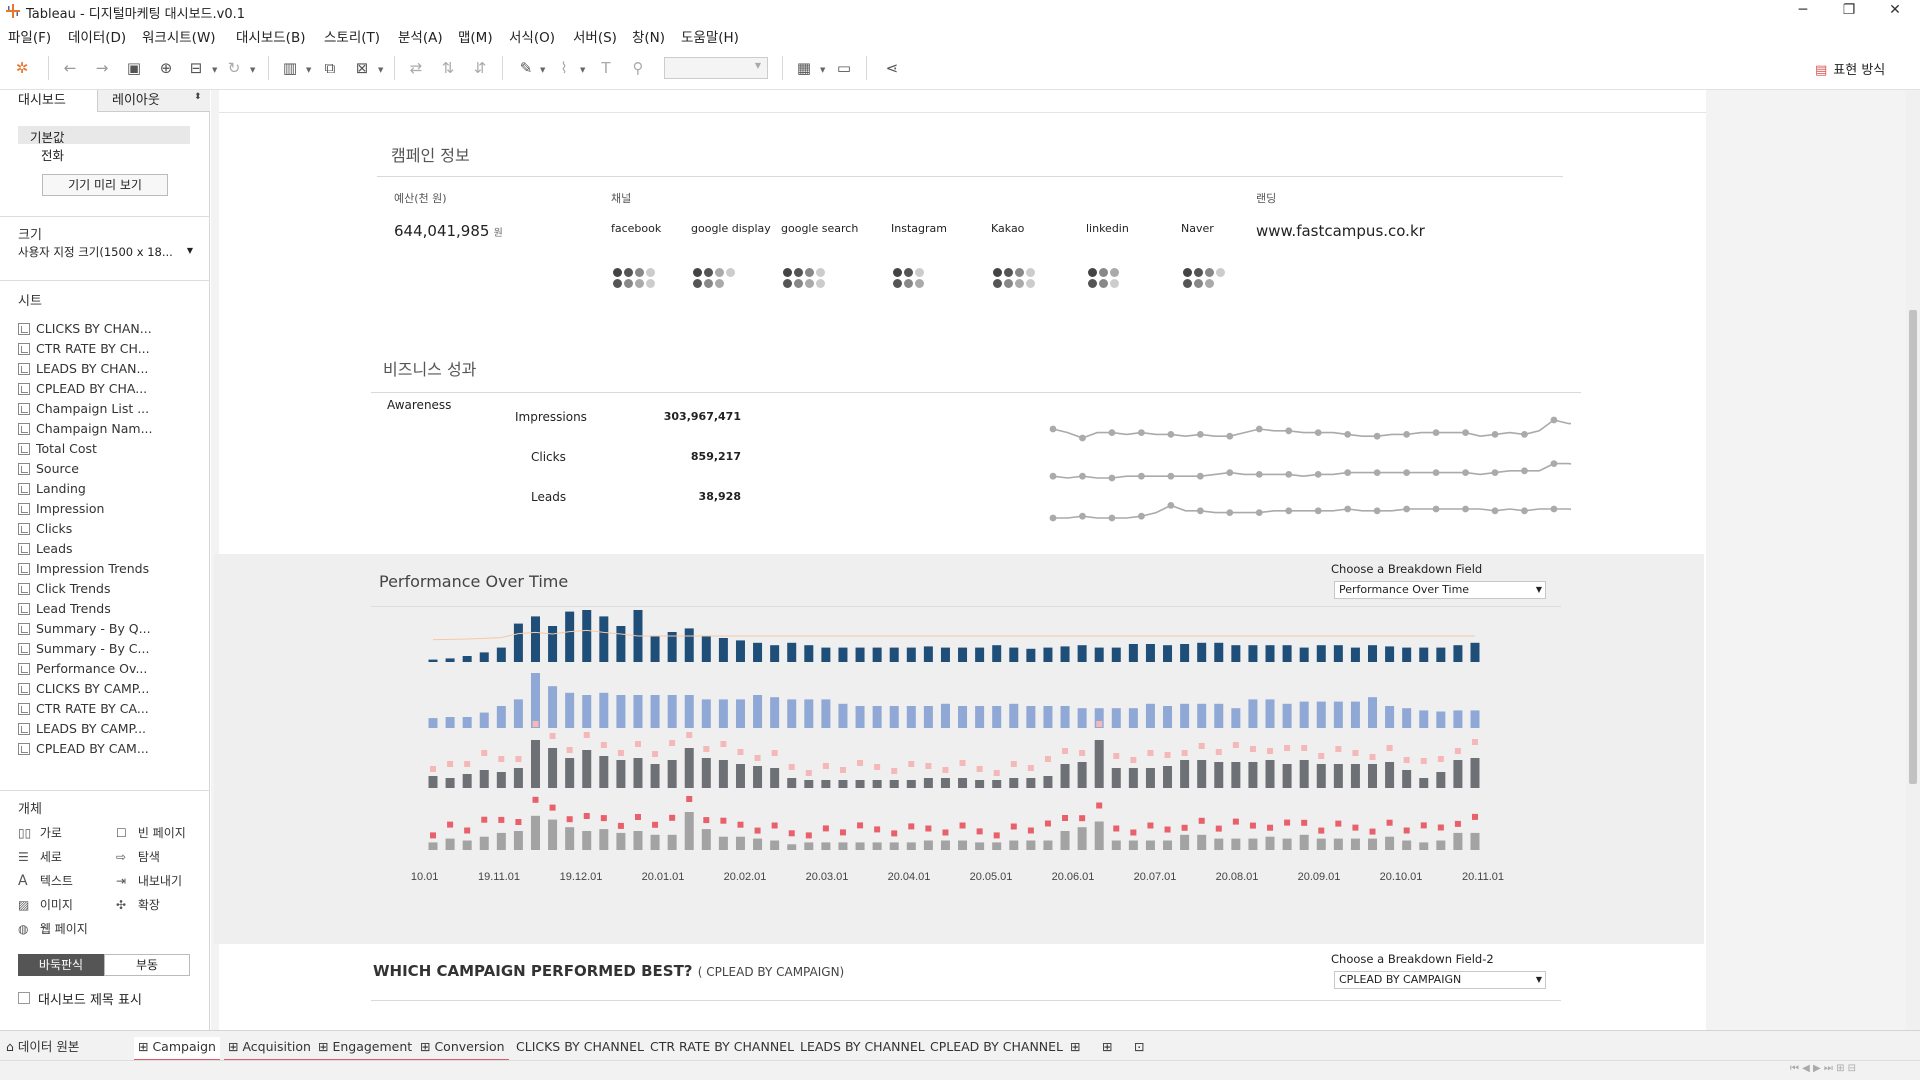 The image size is (1920, 1080). I want to click on vertical-scrollbar, so click(1913, 560).